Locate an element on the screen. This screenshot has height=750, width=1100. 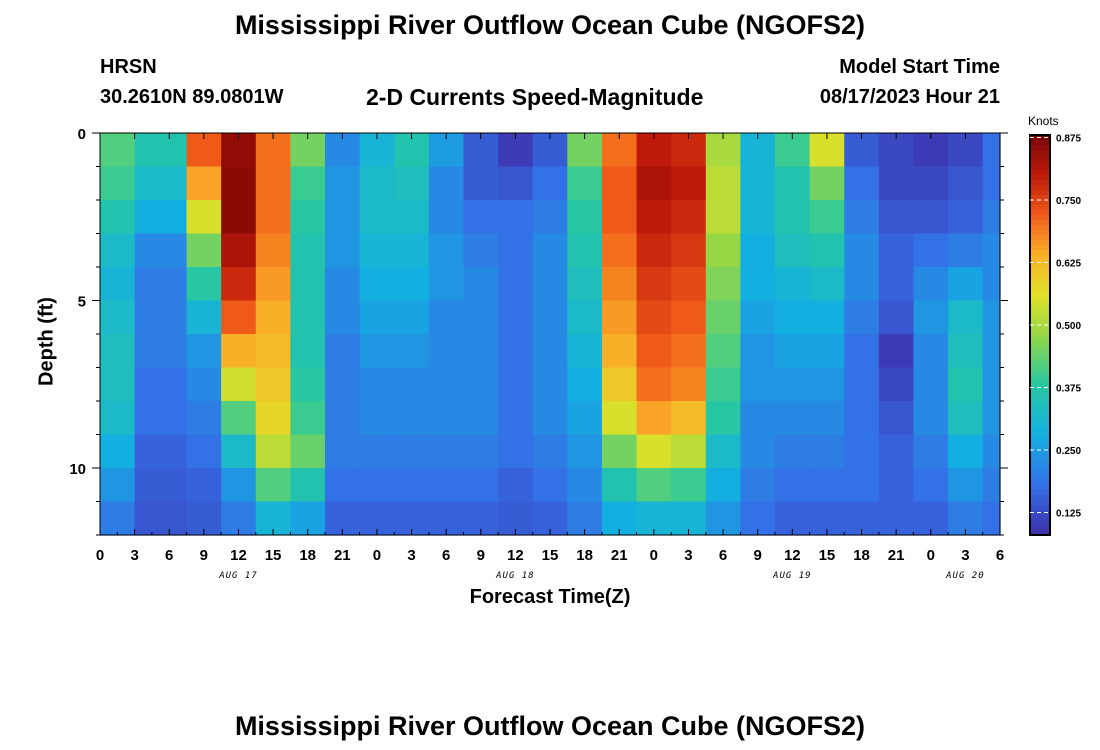
x-tick-label: 15 is located at coordinates (827, 555).